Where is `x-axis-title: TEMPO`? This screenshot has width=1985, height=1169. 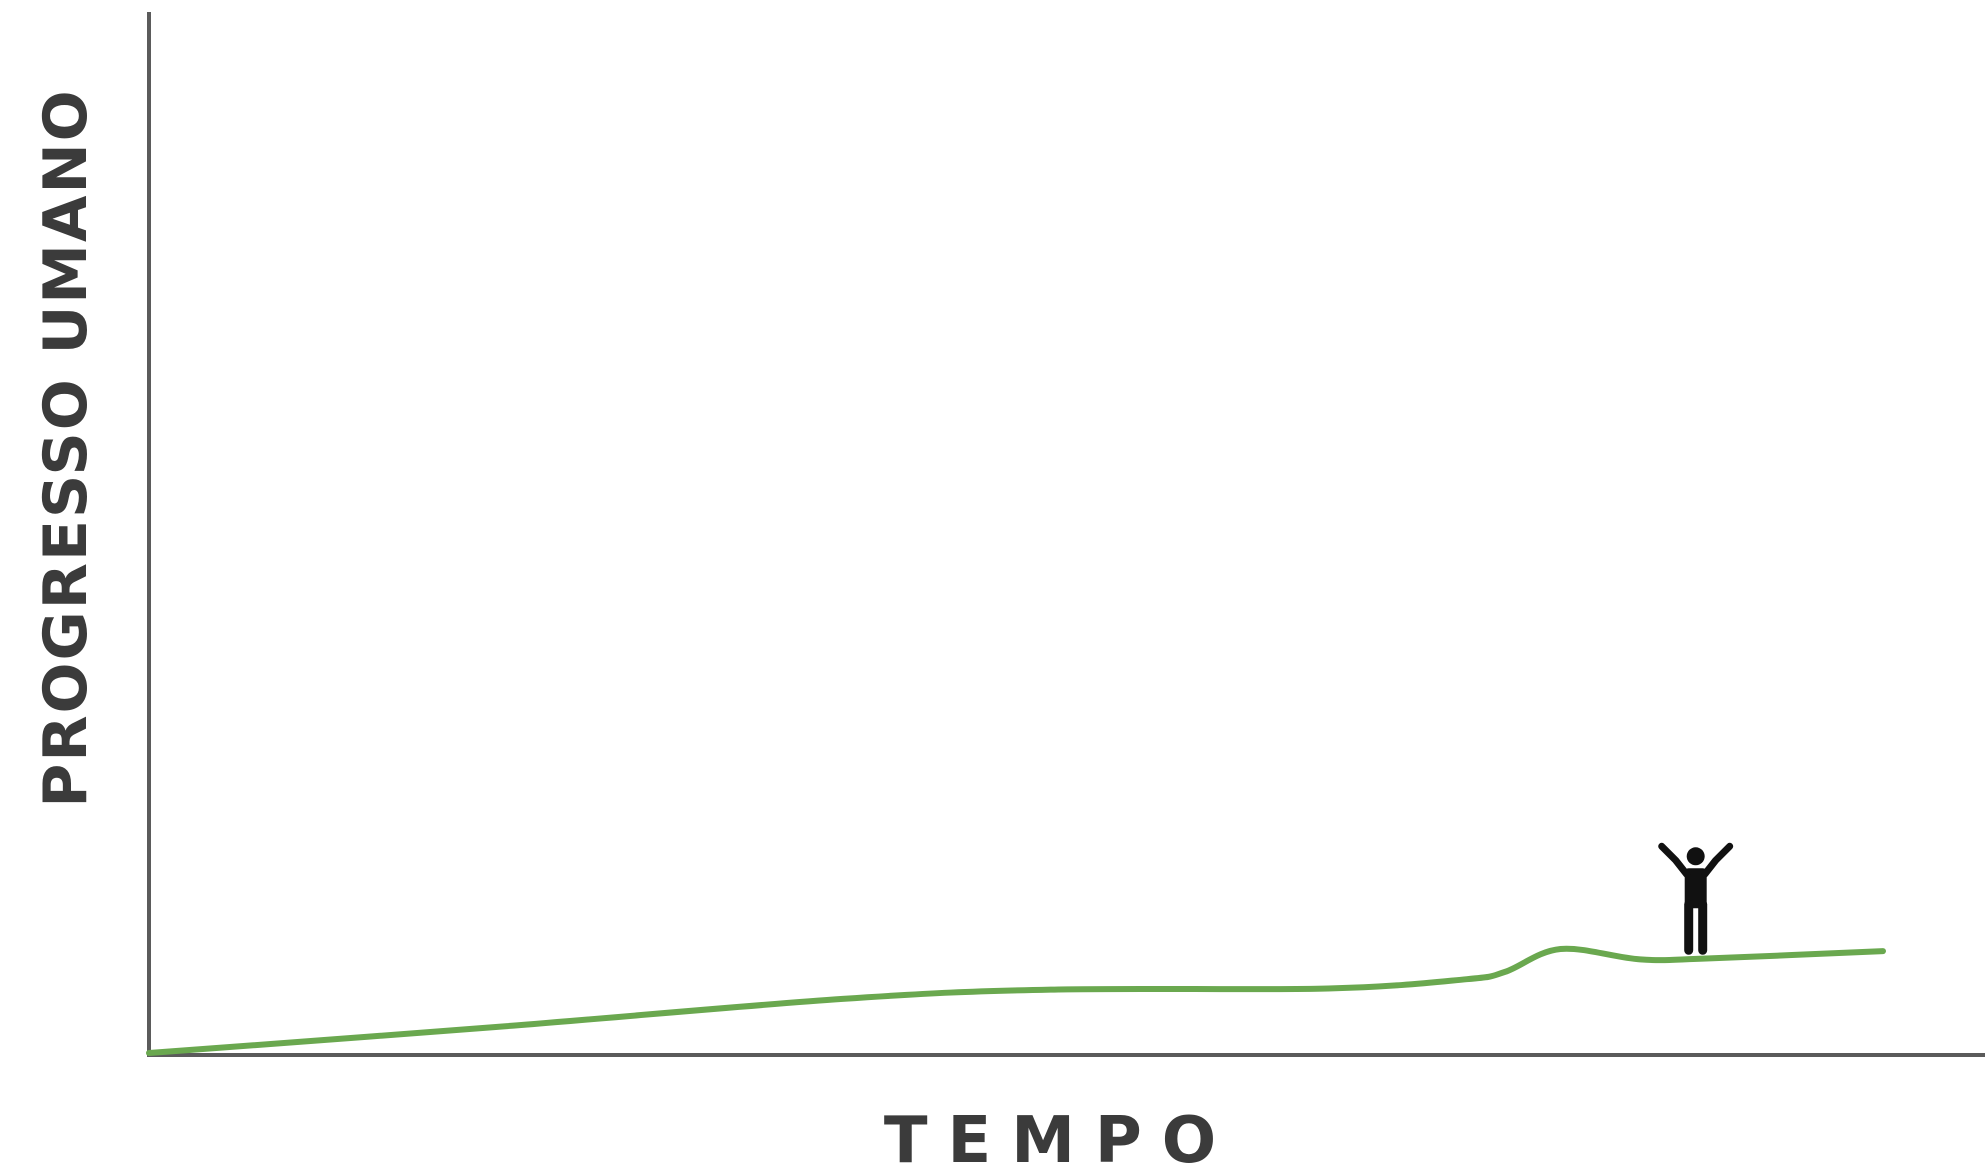
x-axis-title: TEMPO is located at coordinates (1060, 1136).